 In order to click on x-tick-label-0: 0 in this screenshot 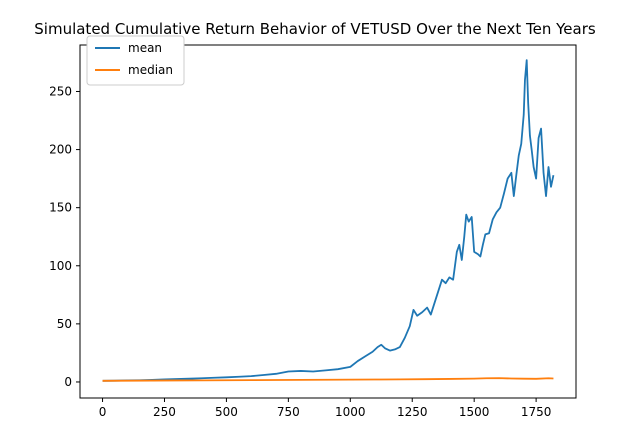, I will do `click(103, 412)`.